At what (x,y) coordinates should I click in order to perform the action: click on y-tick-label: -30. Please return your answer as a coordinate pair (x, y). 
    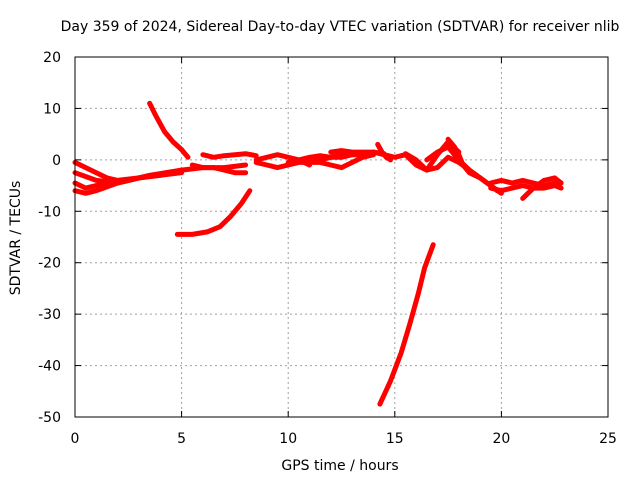
    Looking at the image, I should click on (49, 315).